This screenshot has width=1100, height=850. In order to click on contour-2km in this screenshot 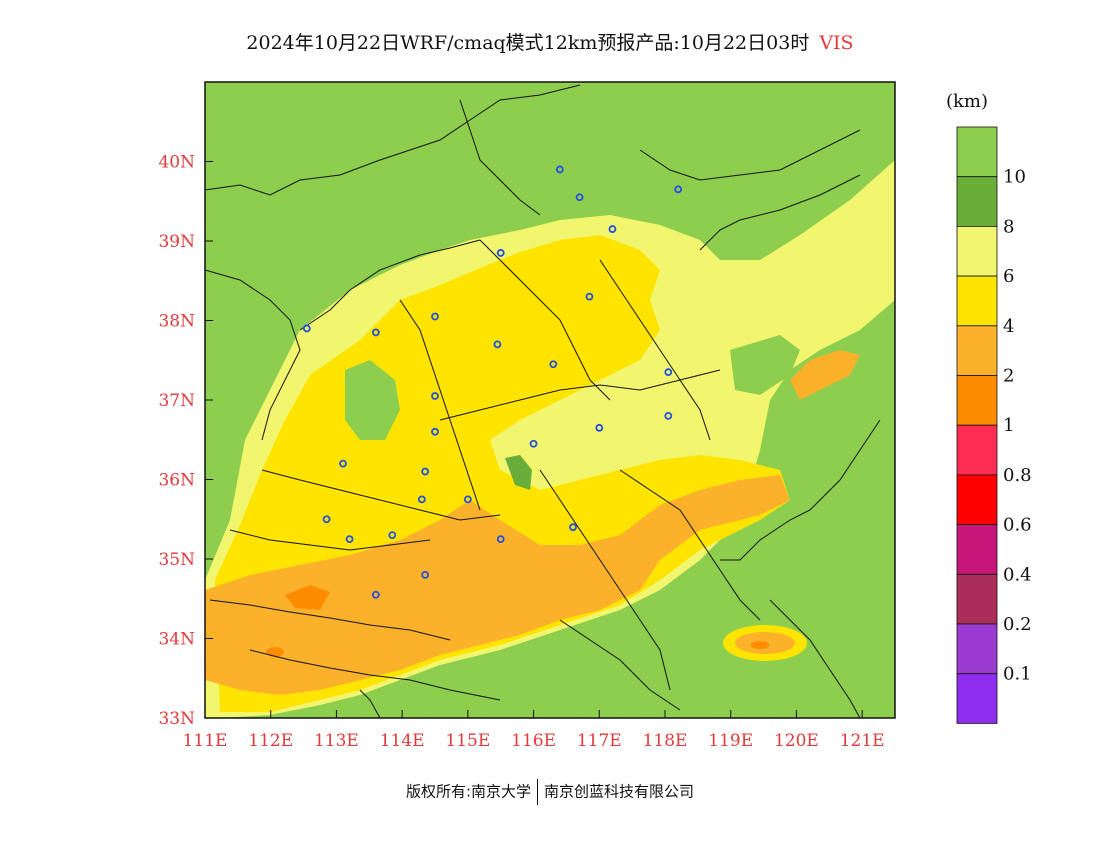, I will do `click(497, 585)`.